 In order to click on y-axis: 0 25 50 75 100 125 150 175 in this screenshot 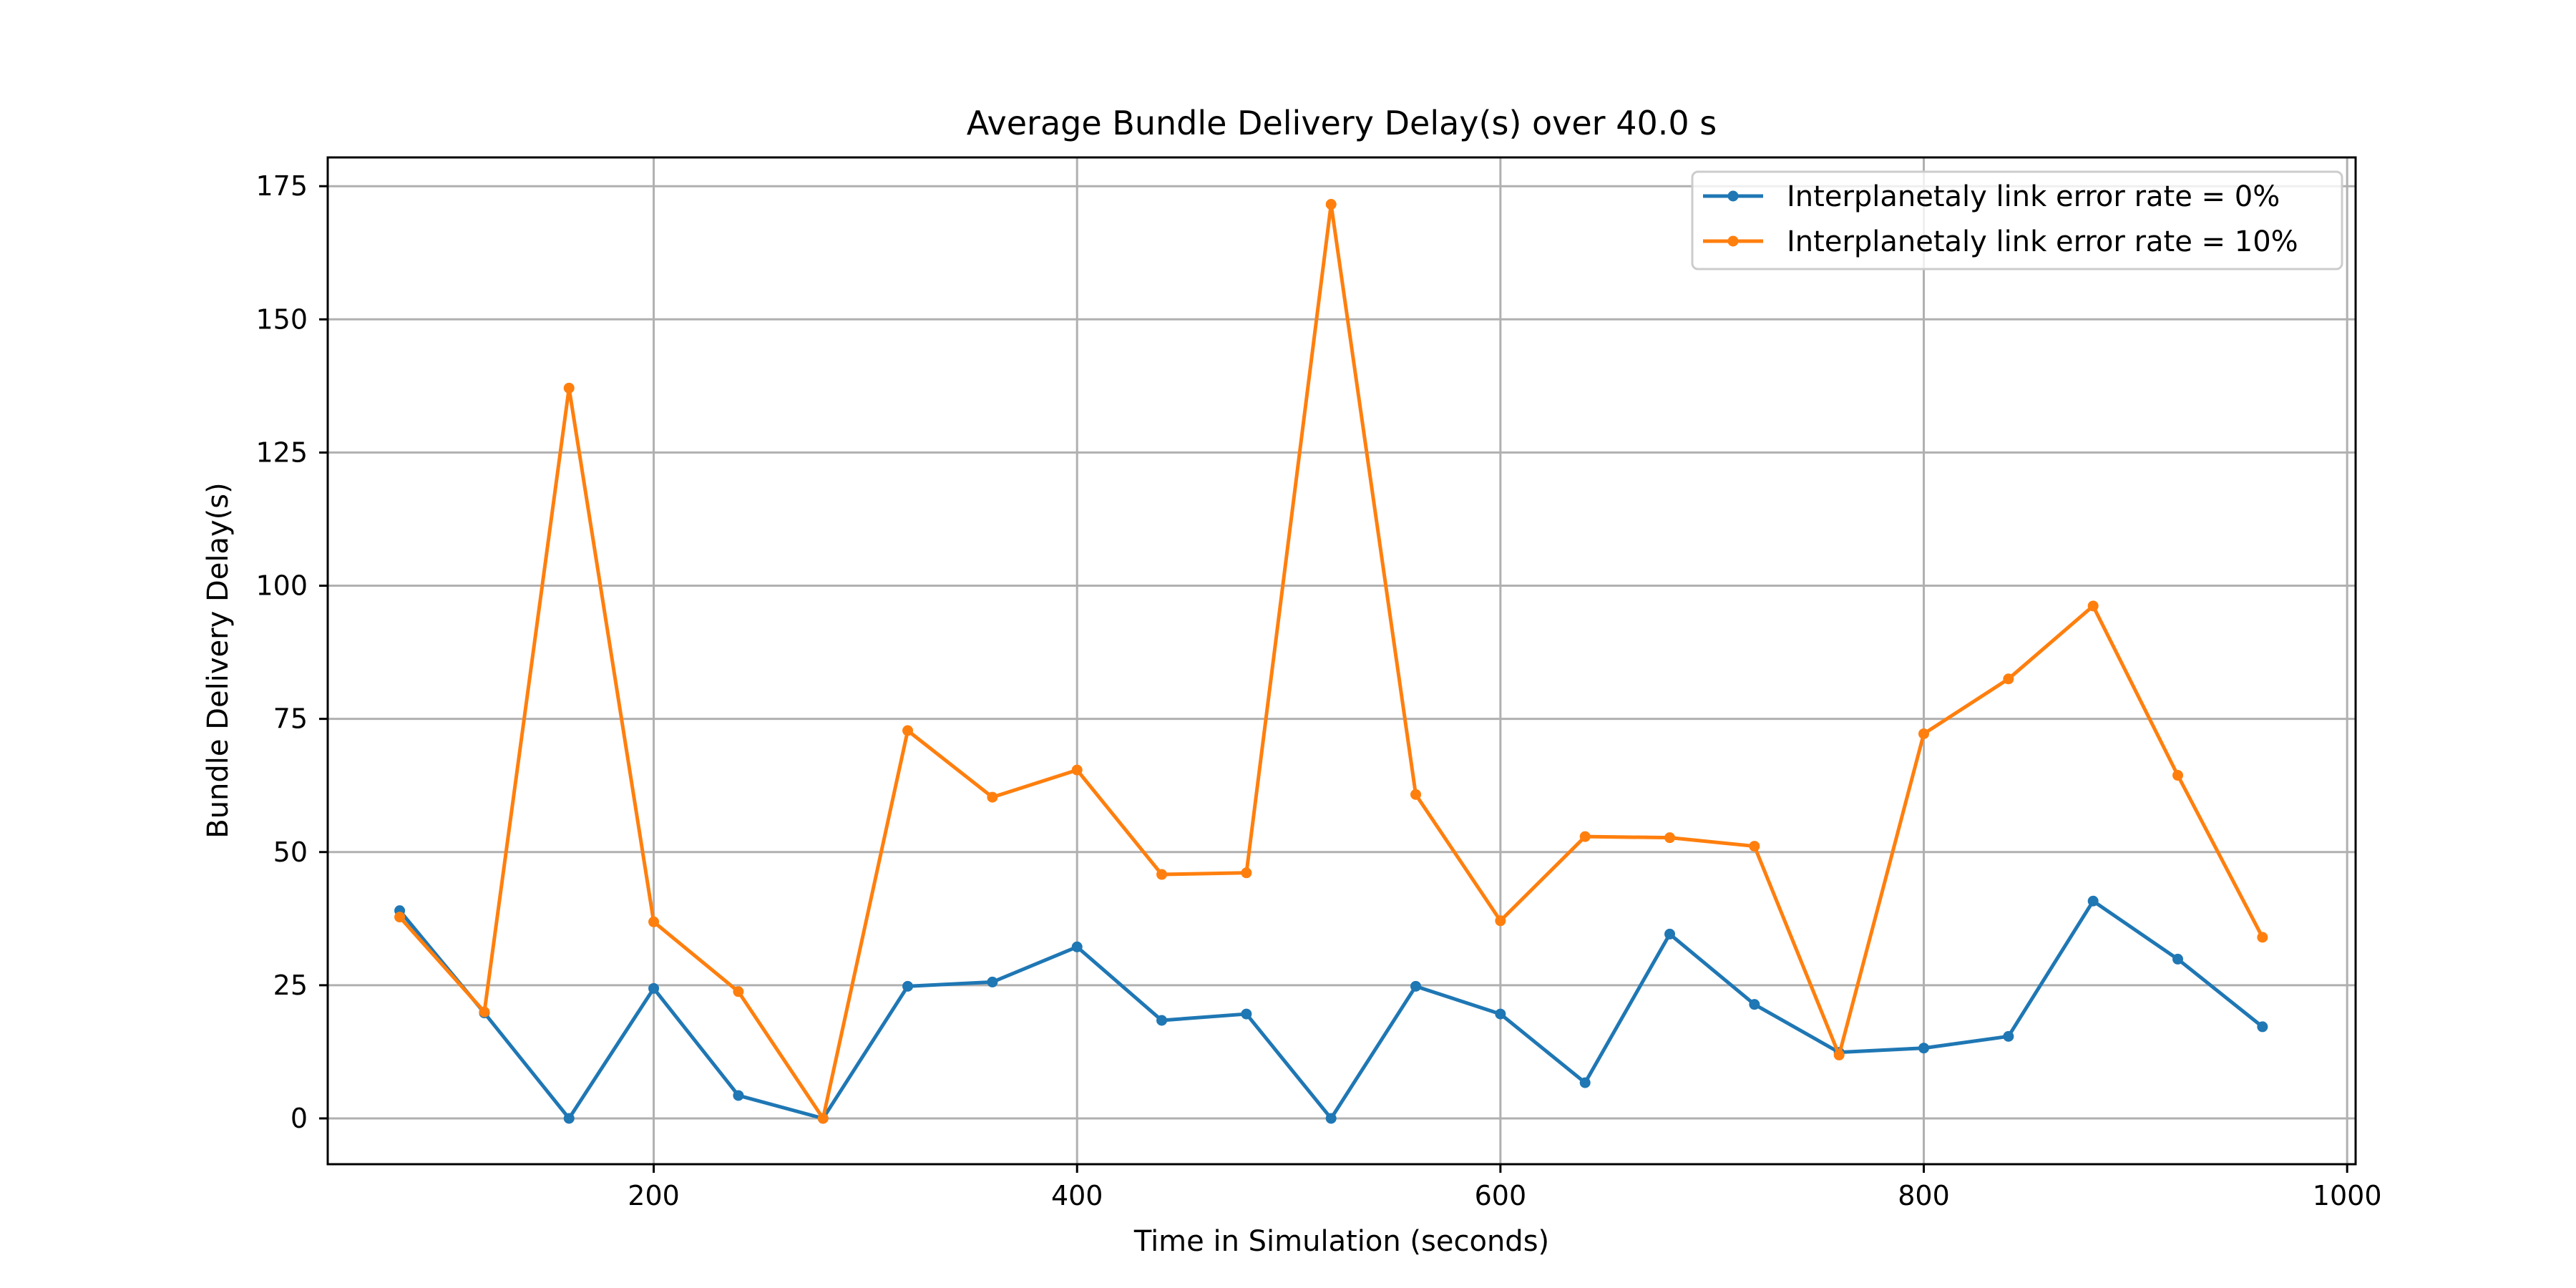, I will do `click(291, 652)`.